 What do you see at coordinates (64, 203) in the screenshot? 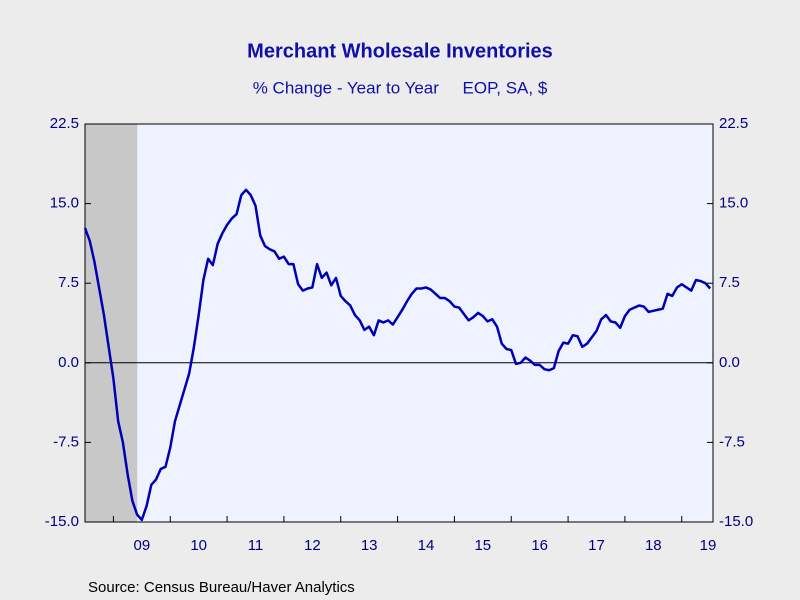
I see `y-tick-label: 15.0` at bounding box center [64, 203].